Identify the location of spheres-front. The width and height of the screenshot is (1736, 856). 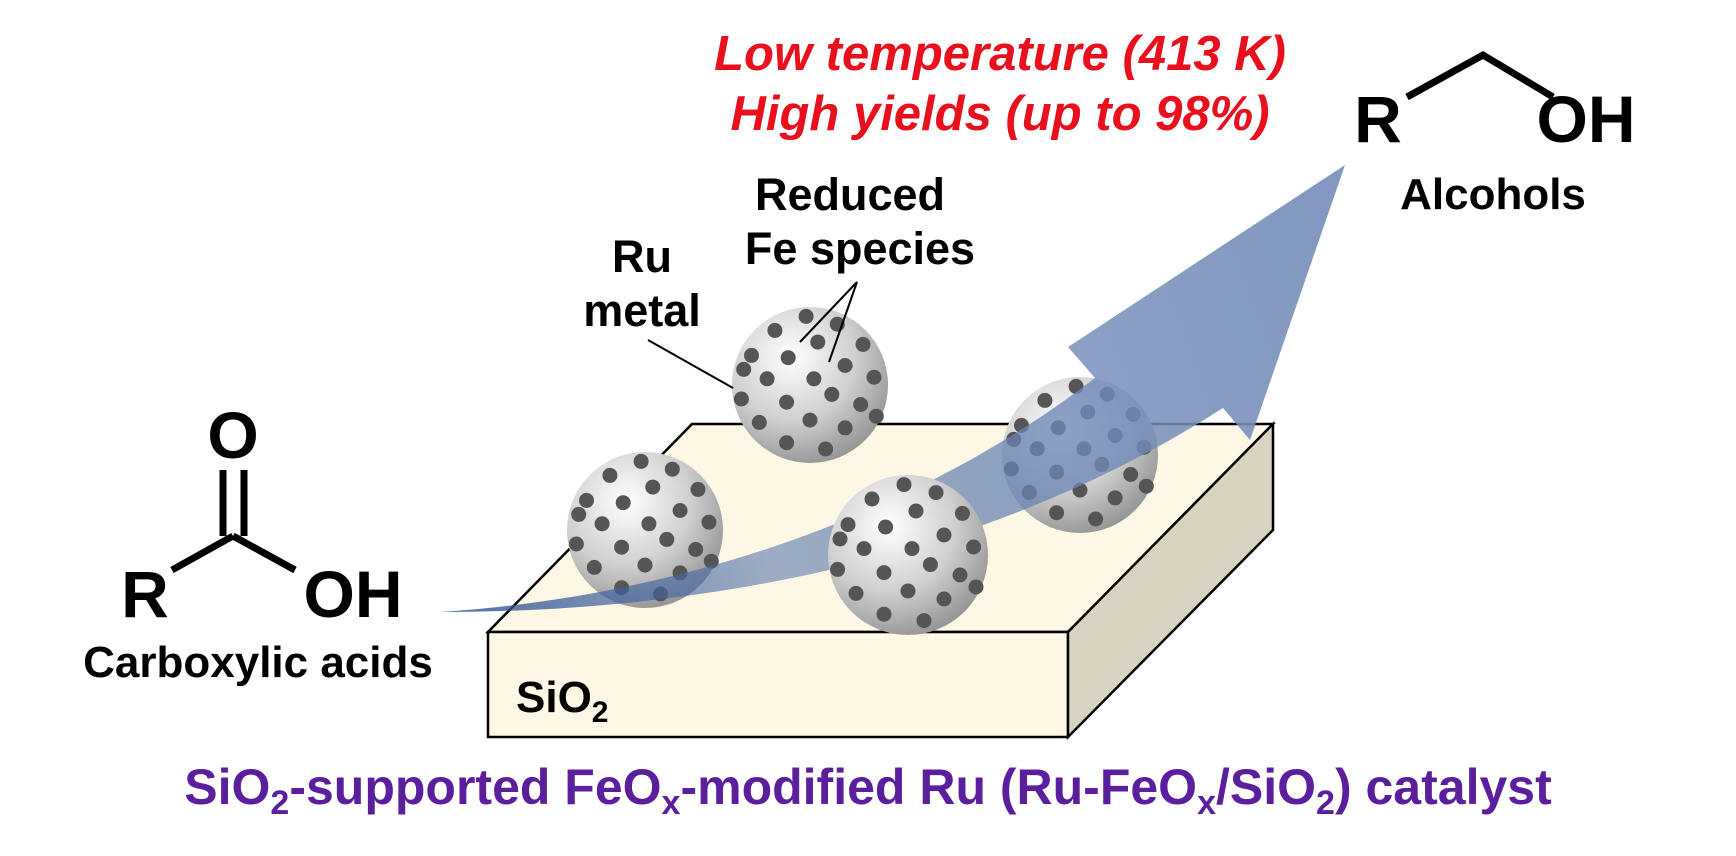
(908, 555).